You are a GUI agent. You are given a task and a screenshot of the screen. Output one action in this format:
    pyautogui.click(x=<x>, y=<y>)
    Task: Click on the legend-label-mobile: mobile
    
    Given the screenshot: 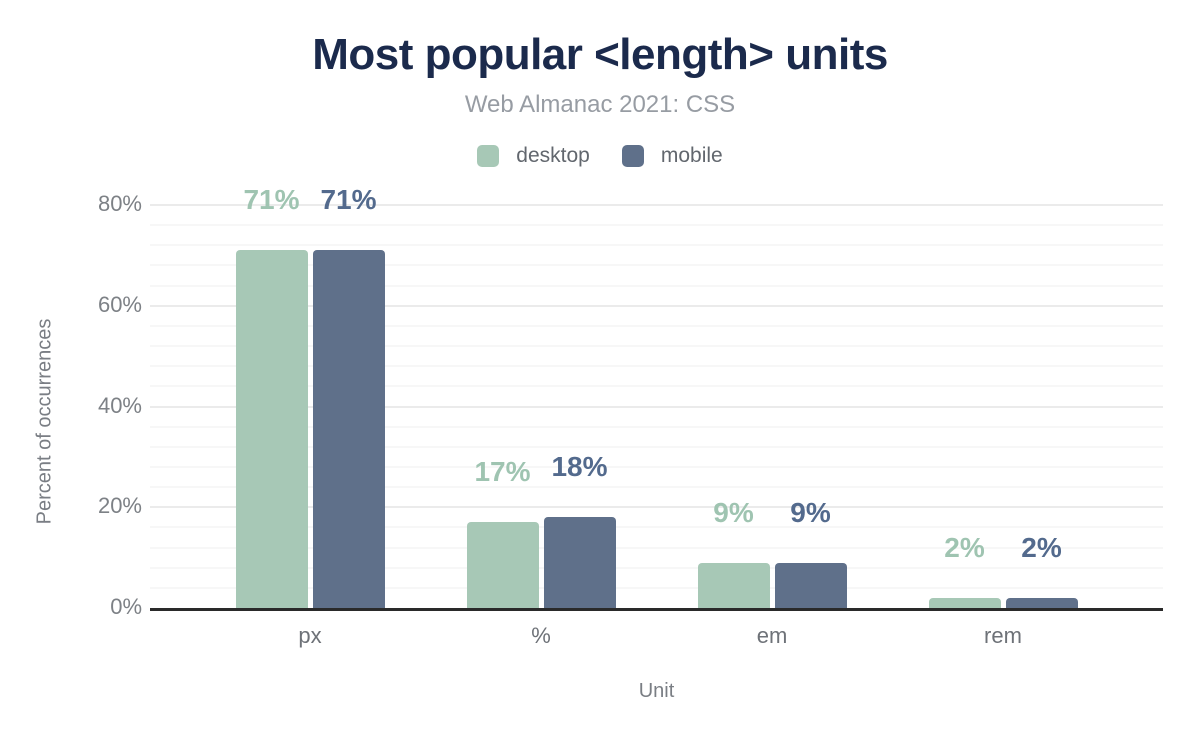 What is the action you would take?
    pyautogui.click(x=691, y=155)
    